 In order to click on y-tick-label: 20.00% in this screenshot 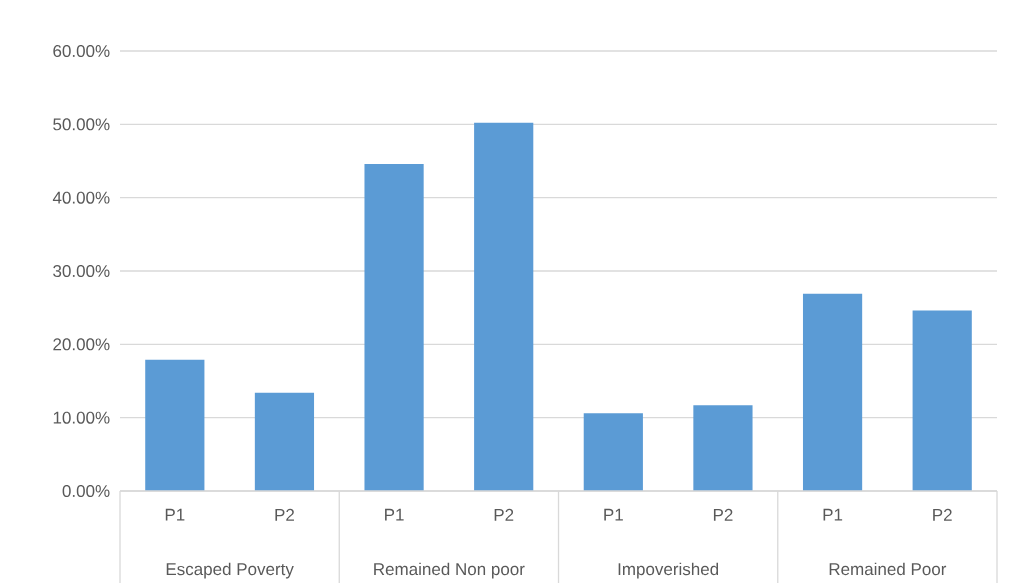, I will do `click(81, 344)`.